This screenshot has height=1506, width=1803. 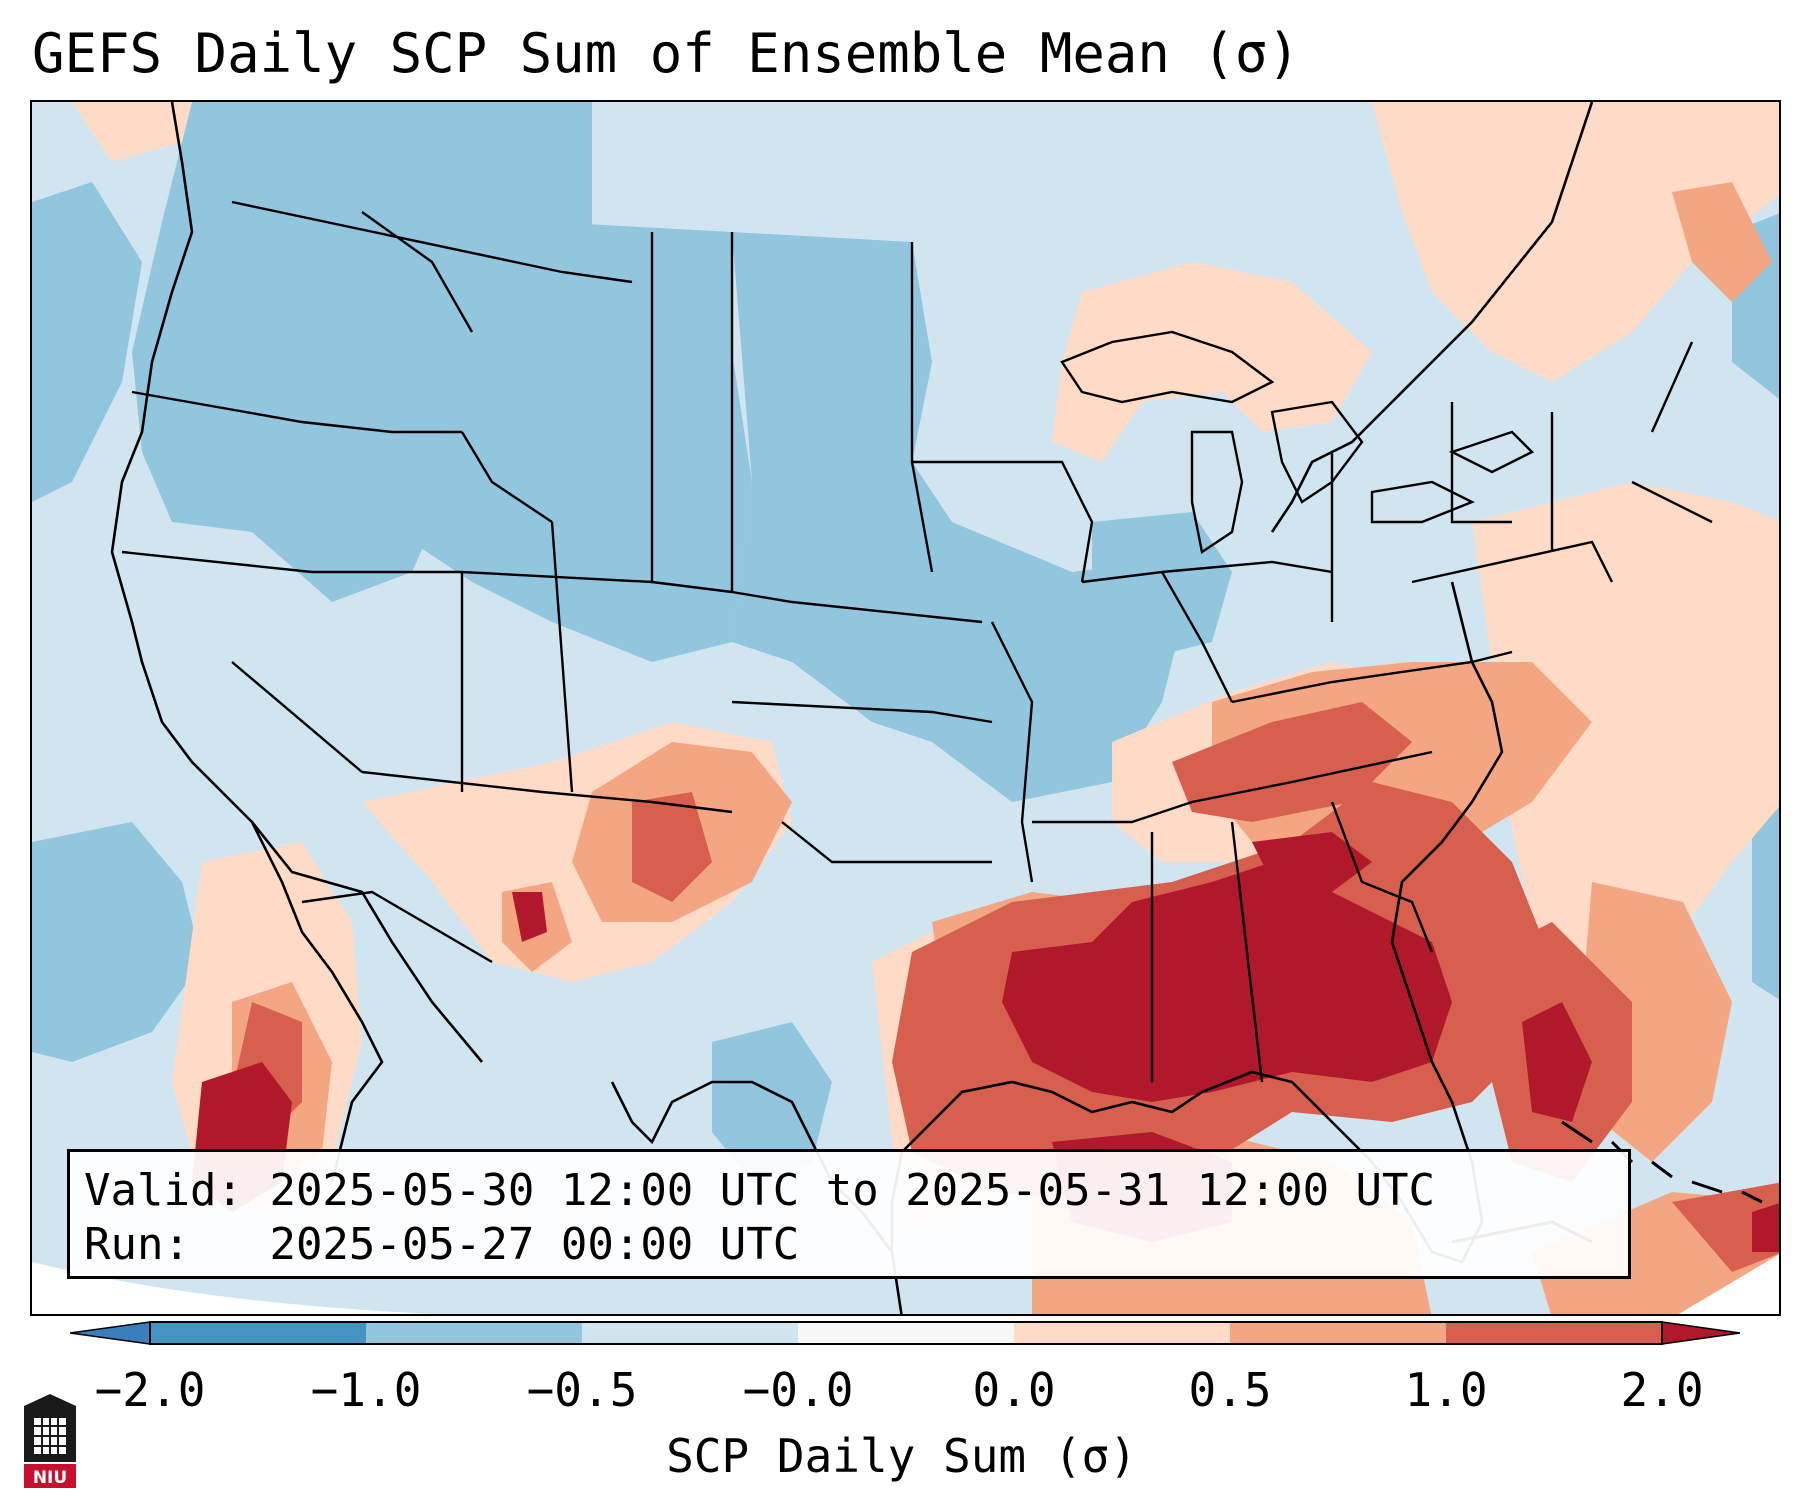 What do you see at coordinates (1662, 1390) in the screenshot?
I see `colorbar-tick: 2.0` at bounding box center [1662, 1390].